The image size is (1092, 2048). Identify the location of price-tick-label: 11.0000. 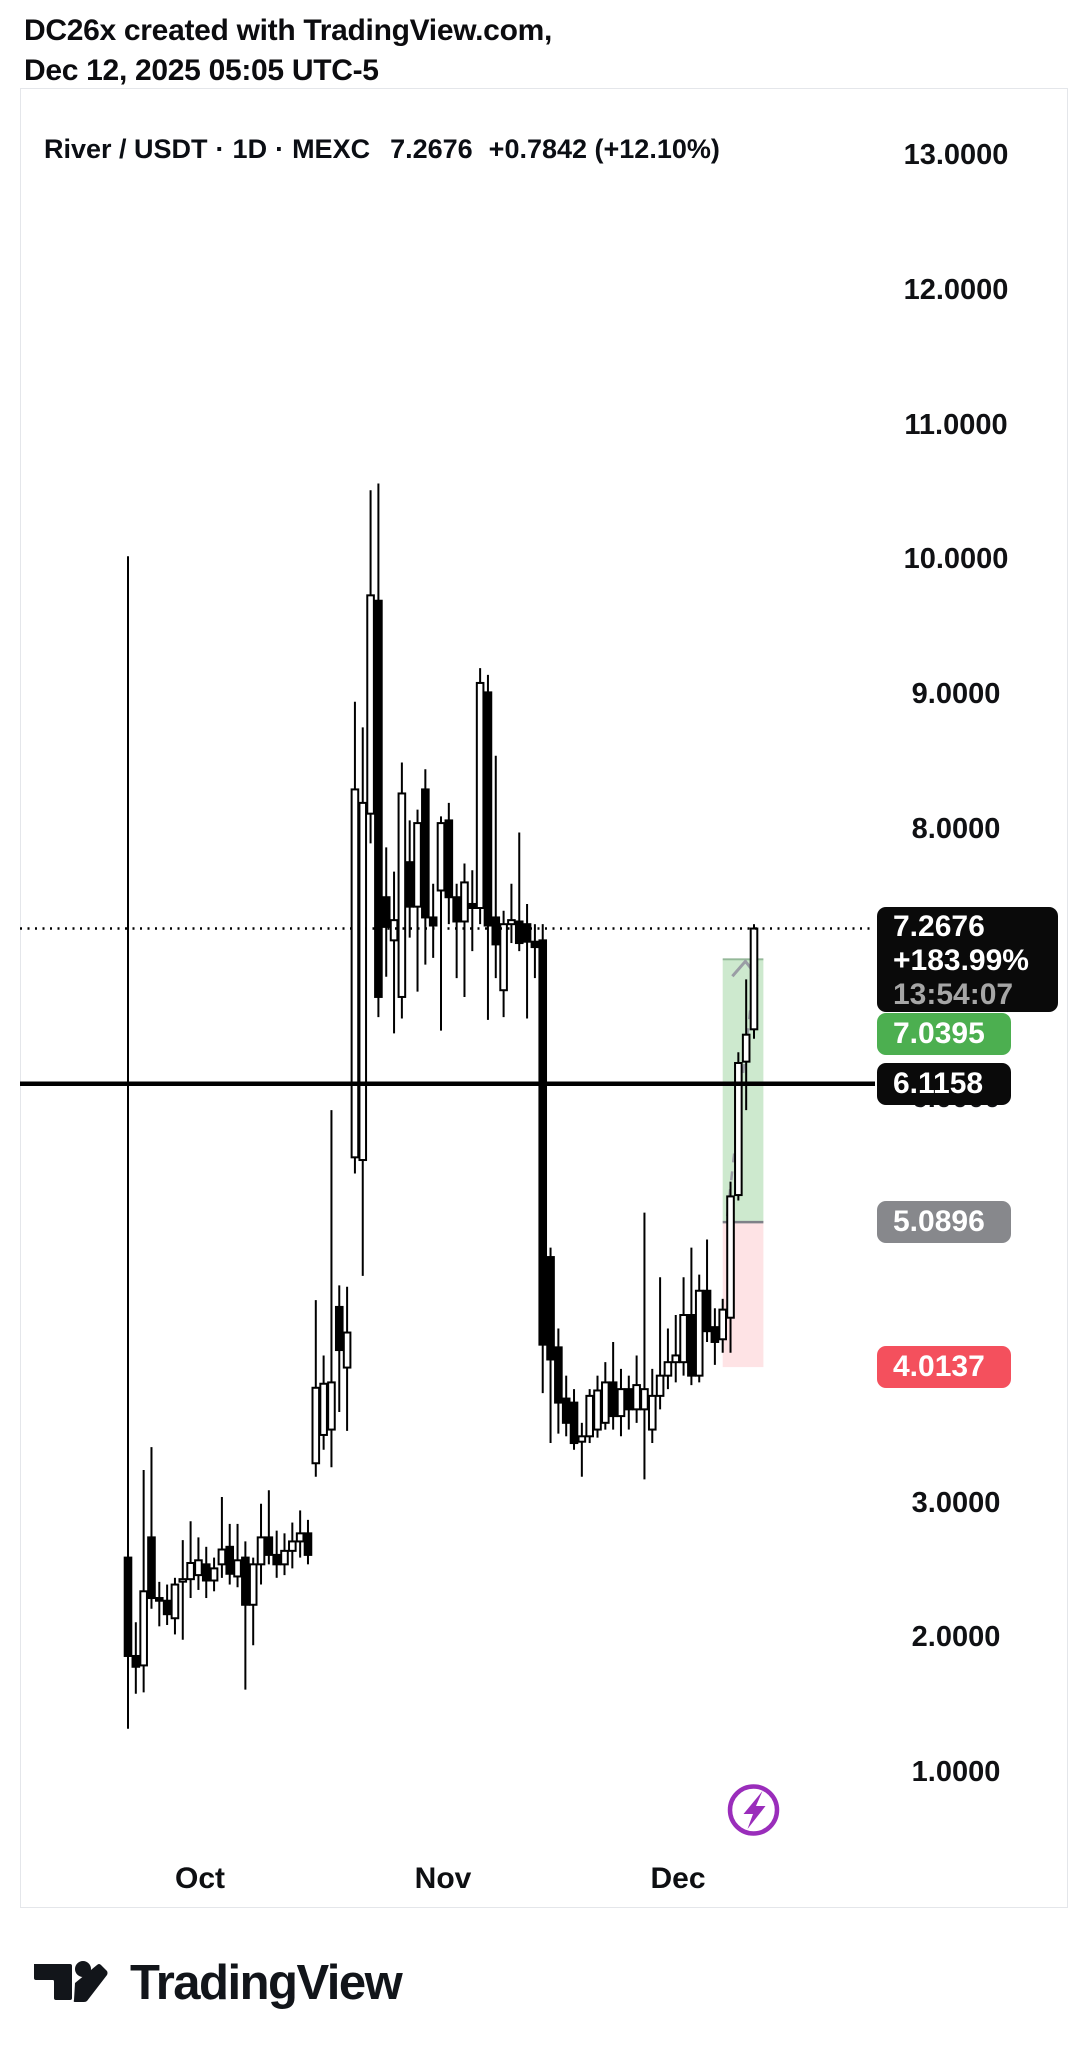
(956, 424).